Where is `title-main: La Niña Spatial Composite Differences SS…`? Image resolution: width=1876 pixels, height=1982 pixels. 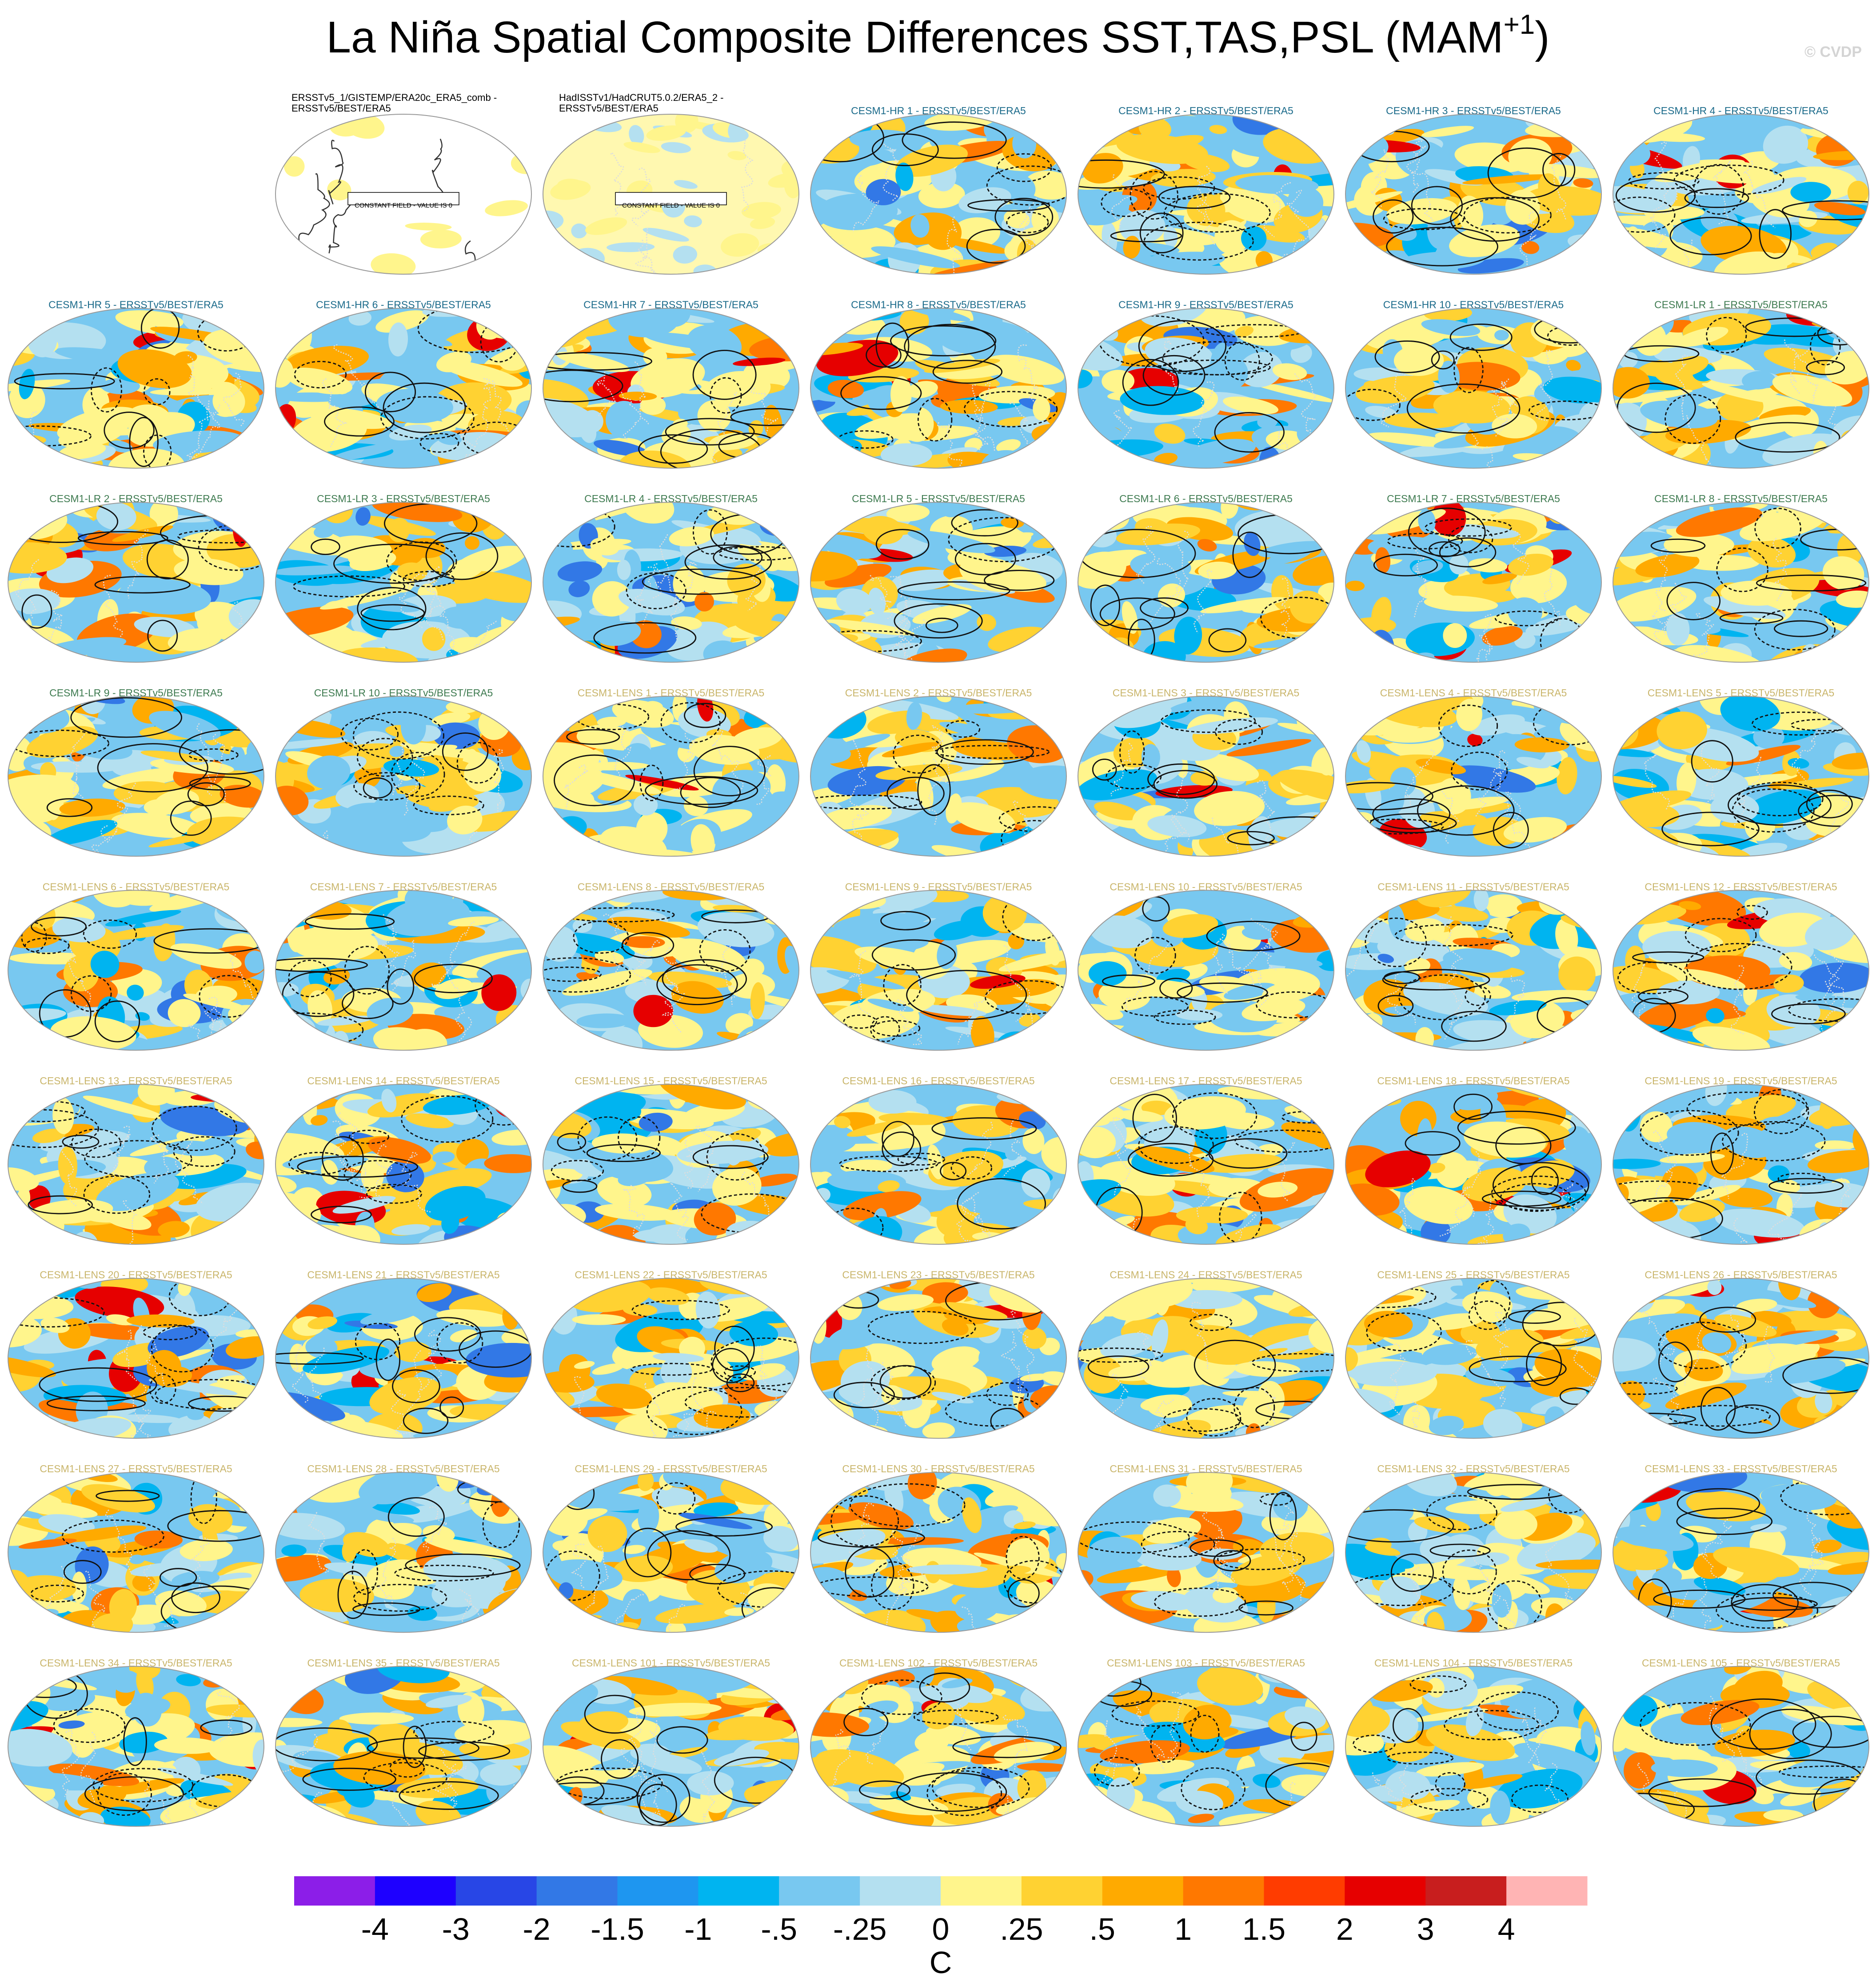
title-main: La Niña Spatial Composite Differences SS… is located at coordinates (914, 37).